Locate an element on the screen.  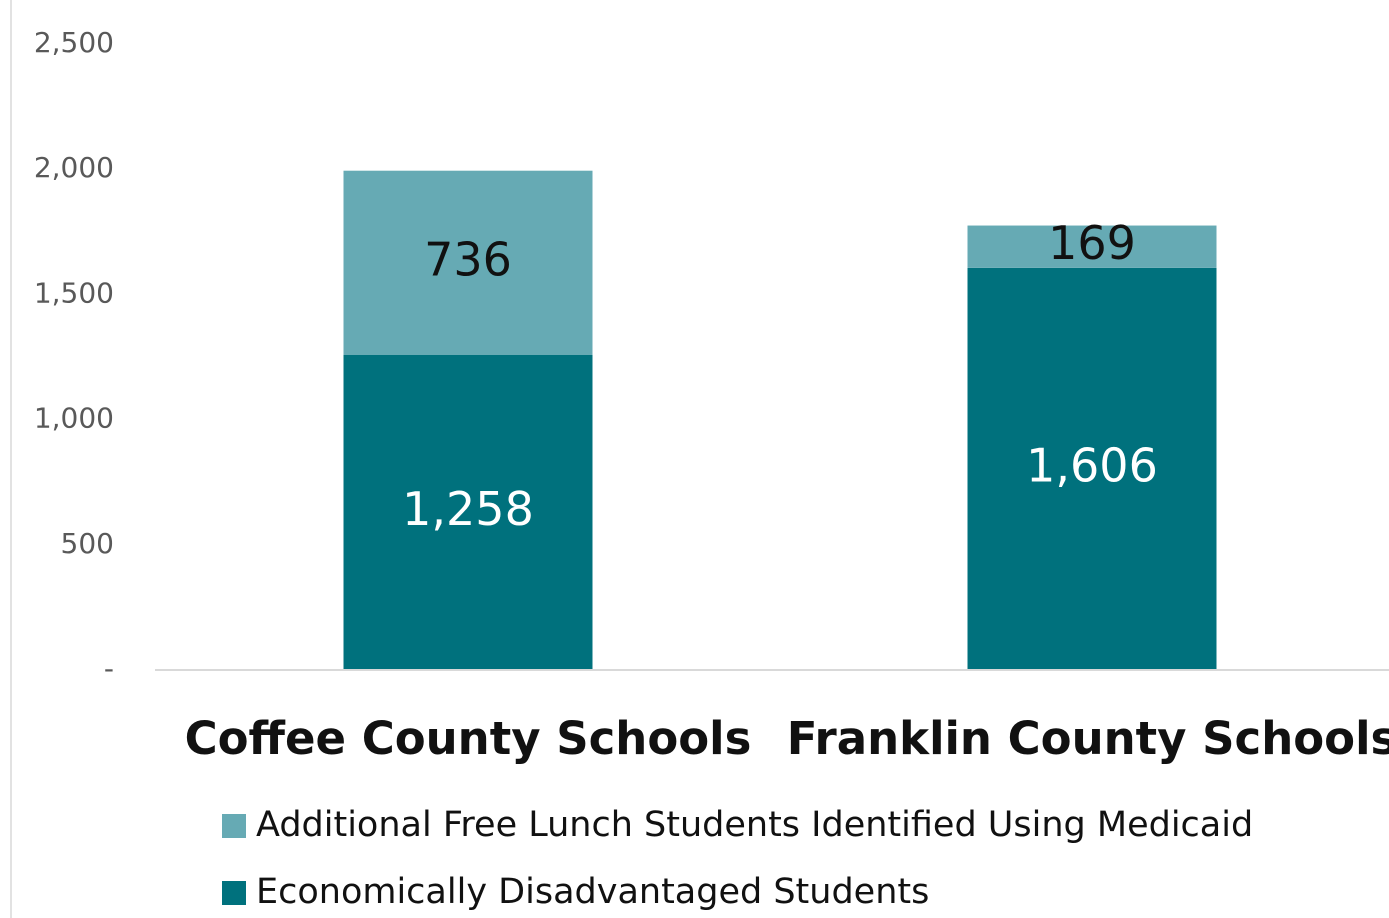
y-axis-ticks: - 500 1,000 1,500 2,000 2,500 is located at coordinates (74, 355).